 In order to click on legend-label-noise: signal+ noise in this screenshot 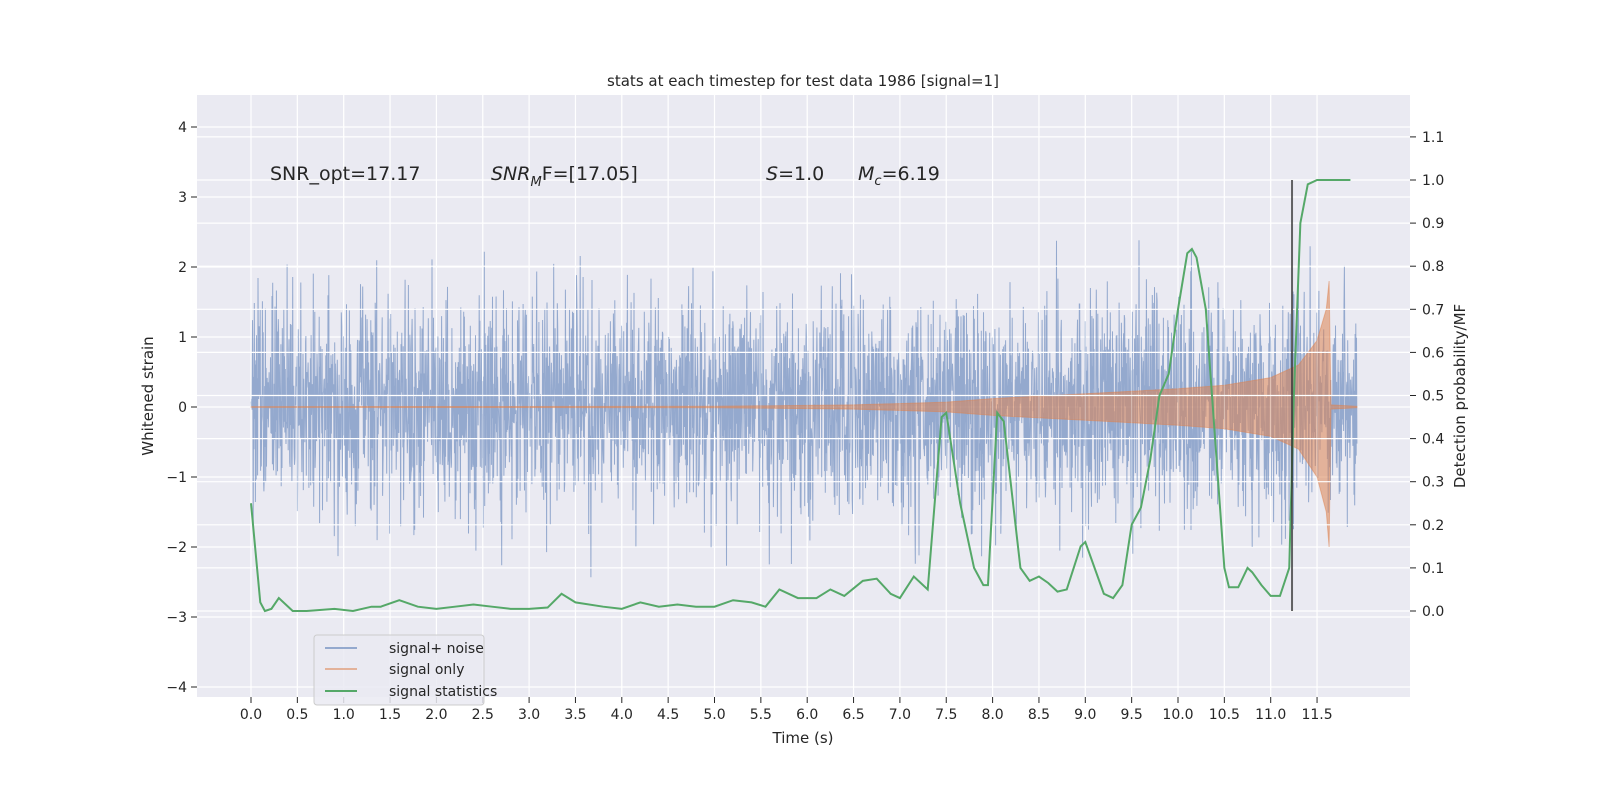, I will do `click(436, 649)`.